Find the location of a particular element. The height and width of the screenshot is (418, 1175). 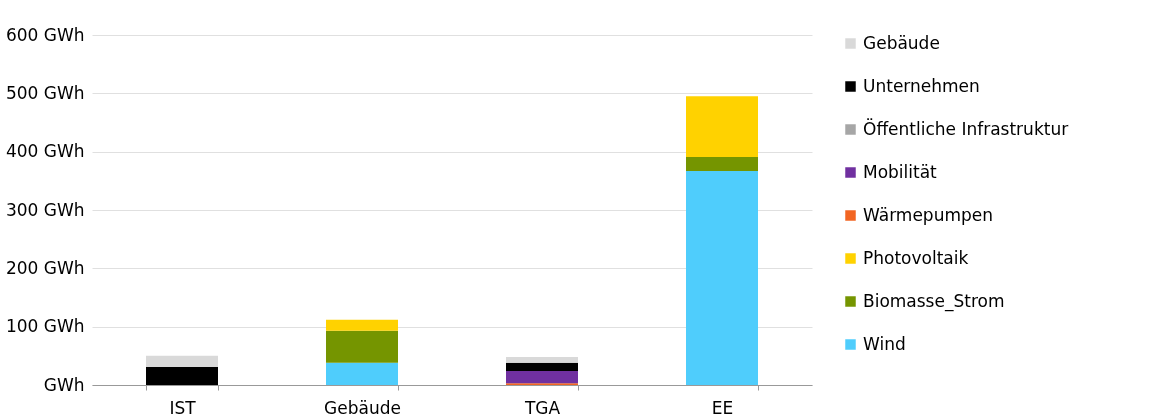

legend-label: Öffentliche Infrastruktur is located at coordinates (966, 128).